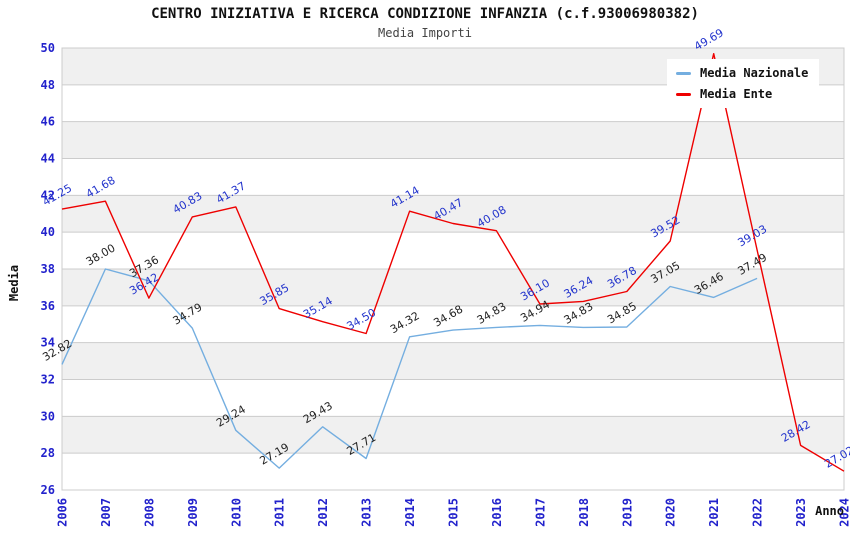 The image size is (850, 550). Describe the element at coordinates (584, 512) in the screenshot. I see `x-tick-label: 2018` at that location.